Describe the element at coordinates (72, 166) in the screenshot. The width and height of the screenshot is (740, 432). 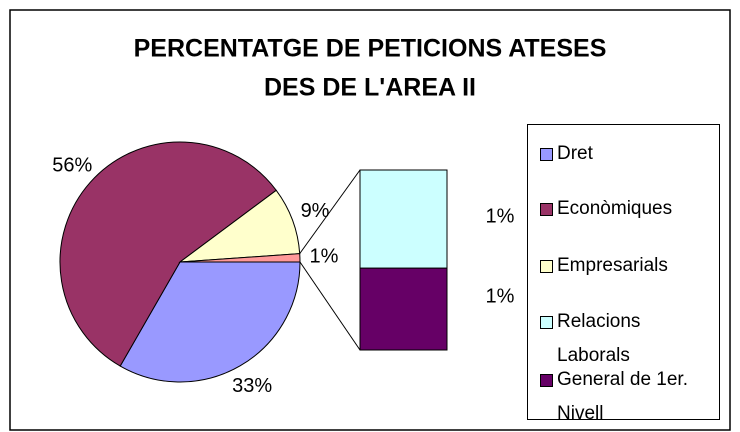
I see `data-label: 56%` at that location.